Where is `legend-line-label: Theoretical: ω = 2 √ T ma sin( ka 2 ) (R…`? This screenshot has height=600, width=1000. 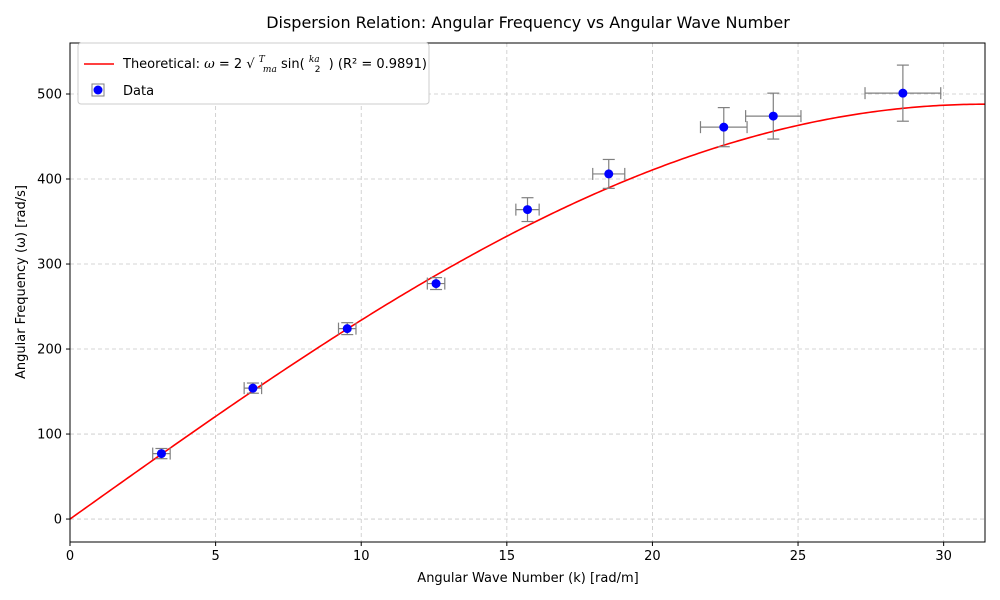 legend-line-label: Theoretical: ω = 2 √ T ma sin( ka 2 ) (R… is located at coordinates (274, 63).